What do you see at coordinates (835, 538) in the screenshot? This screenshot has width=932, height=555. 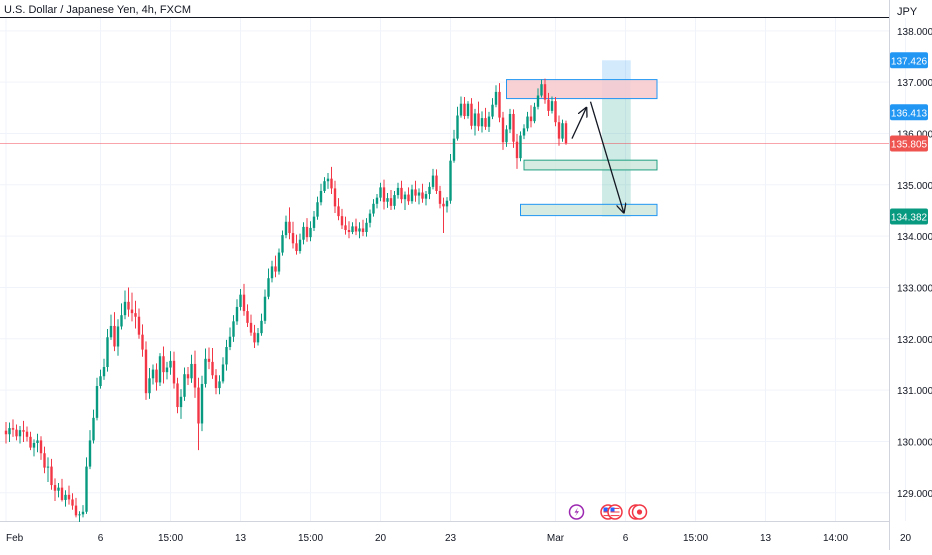 I see `x-tick-label: 14:00` at bounding box center [835, 538].